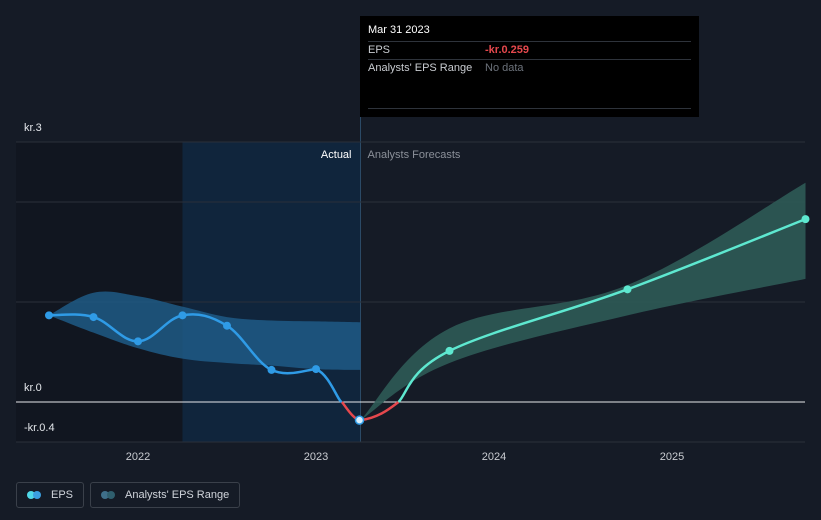 The image size is (821, 520). What do you see at coordinates (529, 108) in the screenshot?
I see `tooltip-divider` at bounding box center [529, 108].